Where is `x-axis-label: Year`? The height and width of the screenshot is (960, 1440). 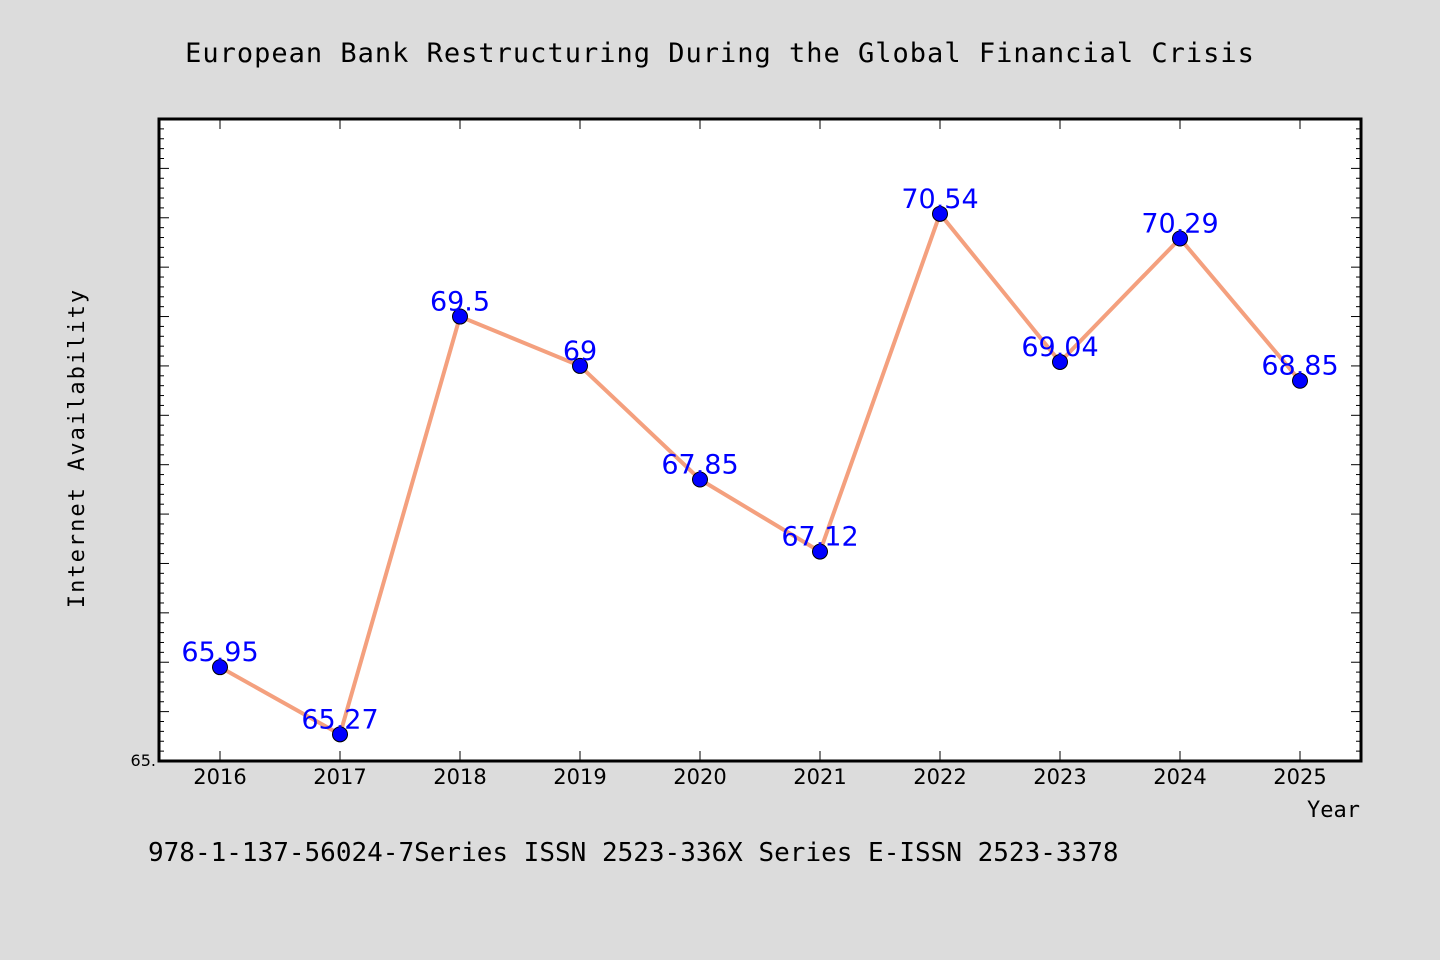 x-axis-label: Year is located at coordinates (1333, 810).